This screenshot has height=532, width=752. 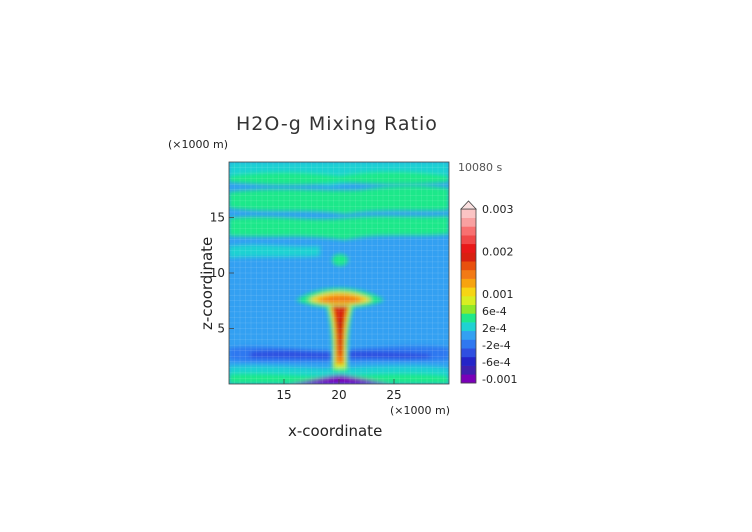 I want to click on field-plume-core, so click(x=340, y=333).